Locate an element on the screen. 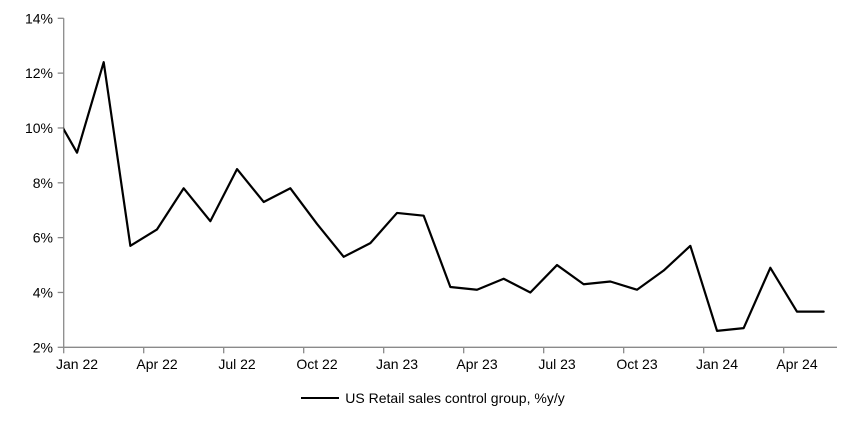 The image size is (852, 423). x-axis-tick-label: Jul 23 is located at coordinates (557, 364).